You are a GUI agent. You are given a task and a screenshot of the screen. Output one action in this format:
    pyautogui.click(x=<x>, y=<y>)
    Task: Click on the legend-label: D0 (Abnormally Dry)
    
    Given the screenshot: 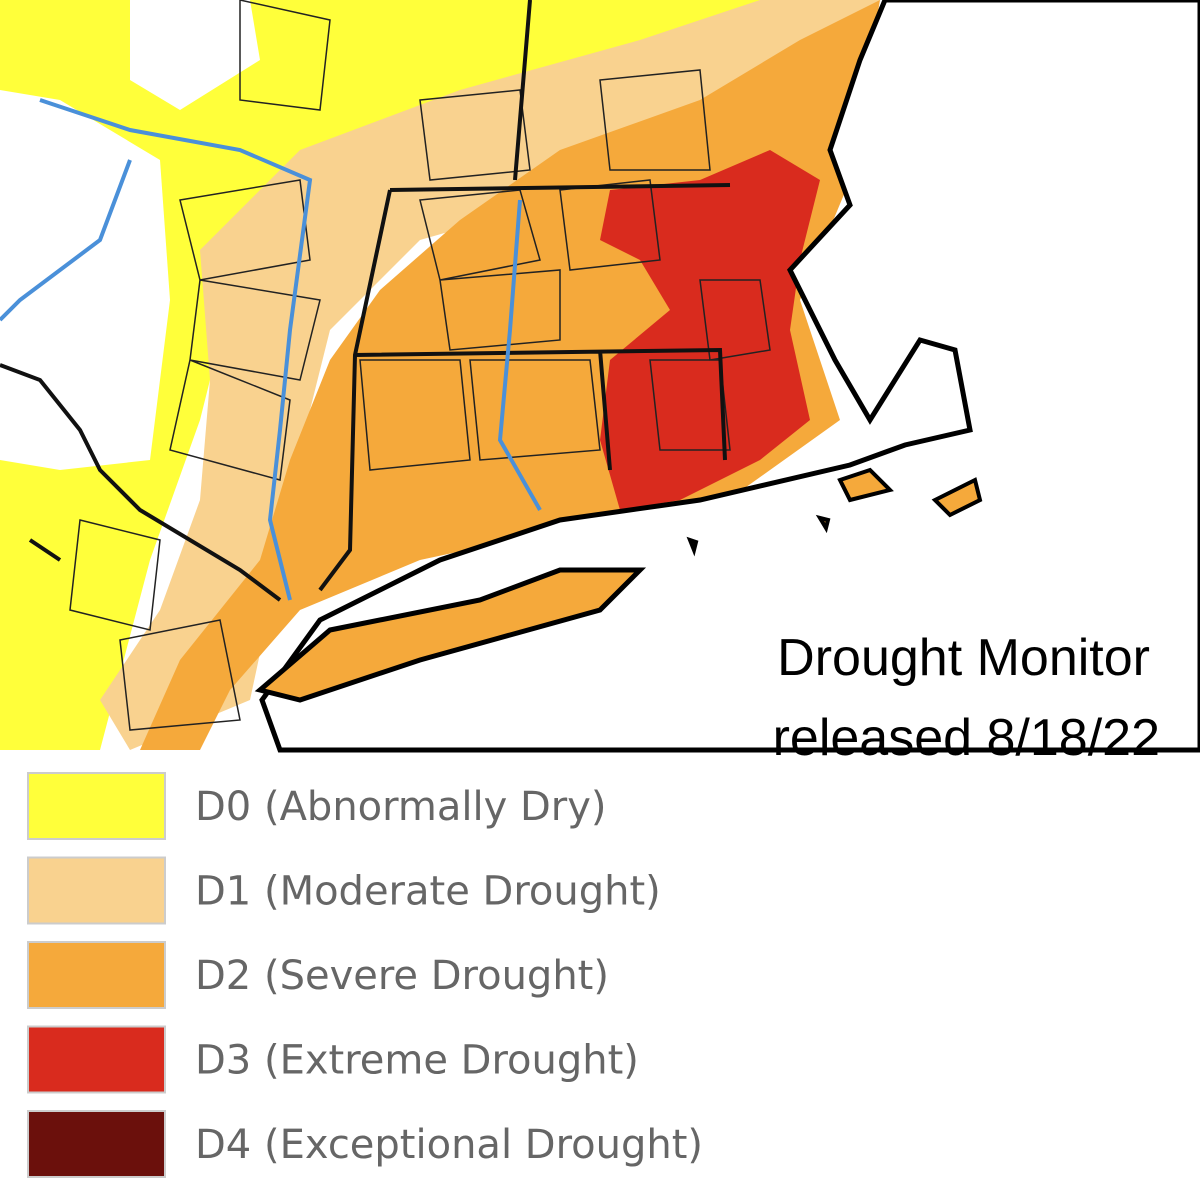 What is the action you would take?
    pyautogui.click(x=401, y=807)
    